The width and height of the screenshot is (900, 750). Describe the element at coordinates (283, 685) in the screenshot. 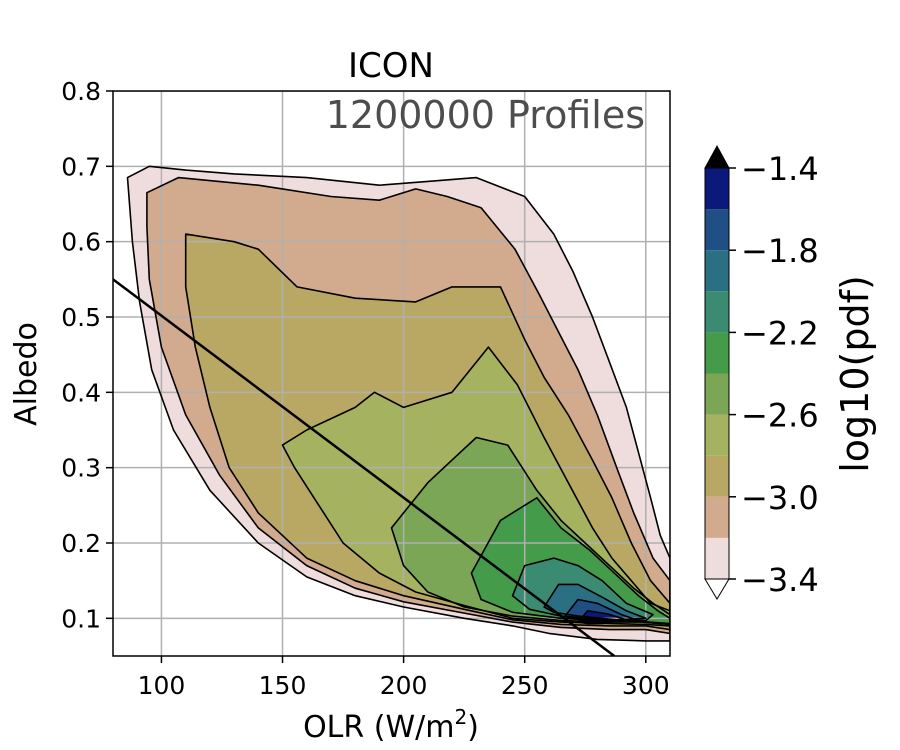

I see `x-tick-label: 150` at that location.